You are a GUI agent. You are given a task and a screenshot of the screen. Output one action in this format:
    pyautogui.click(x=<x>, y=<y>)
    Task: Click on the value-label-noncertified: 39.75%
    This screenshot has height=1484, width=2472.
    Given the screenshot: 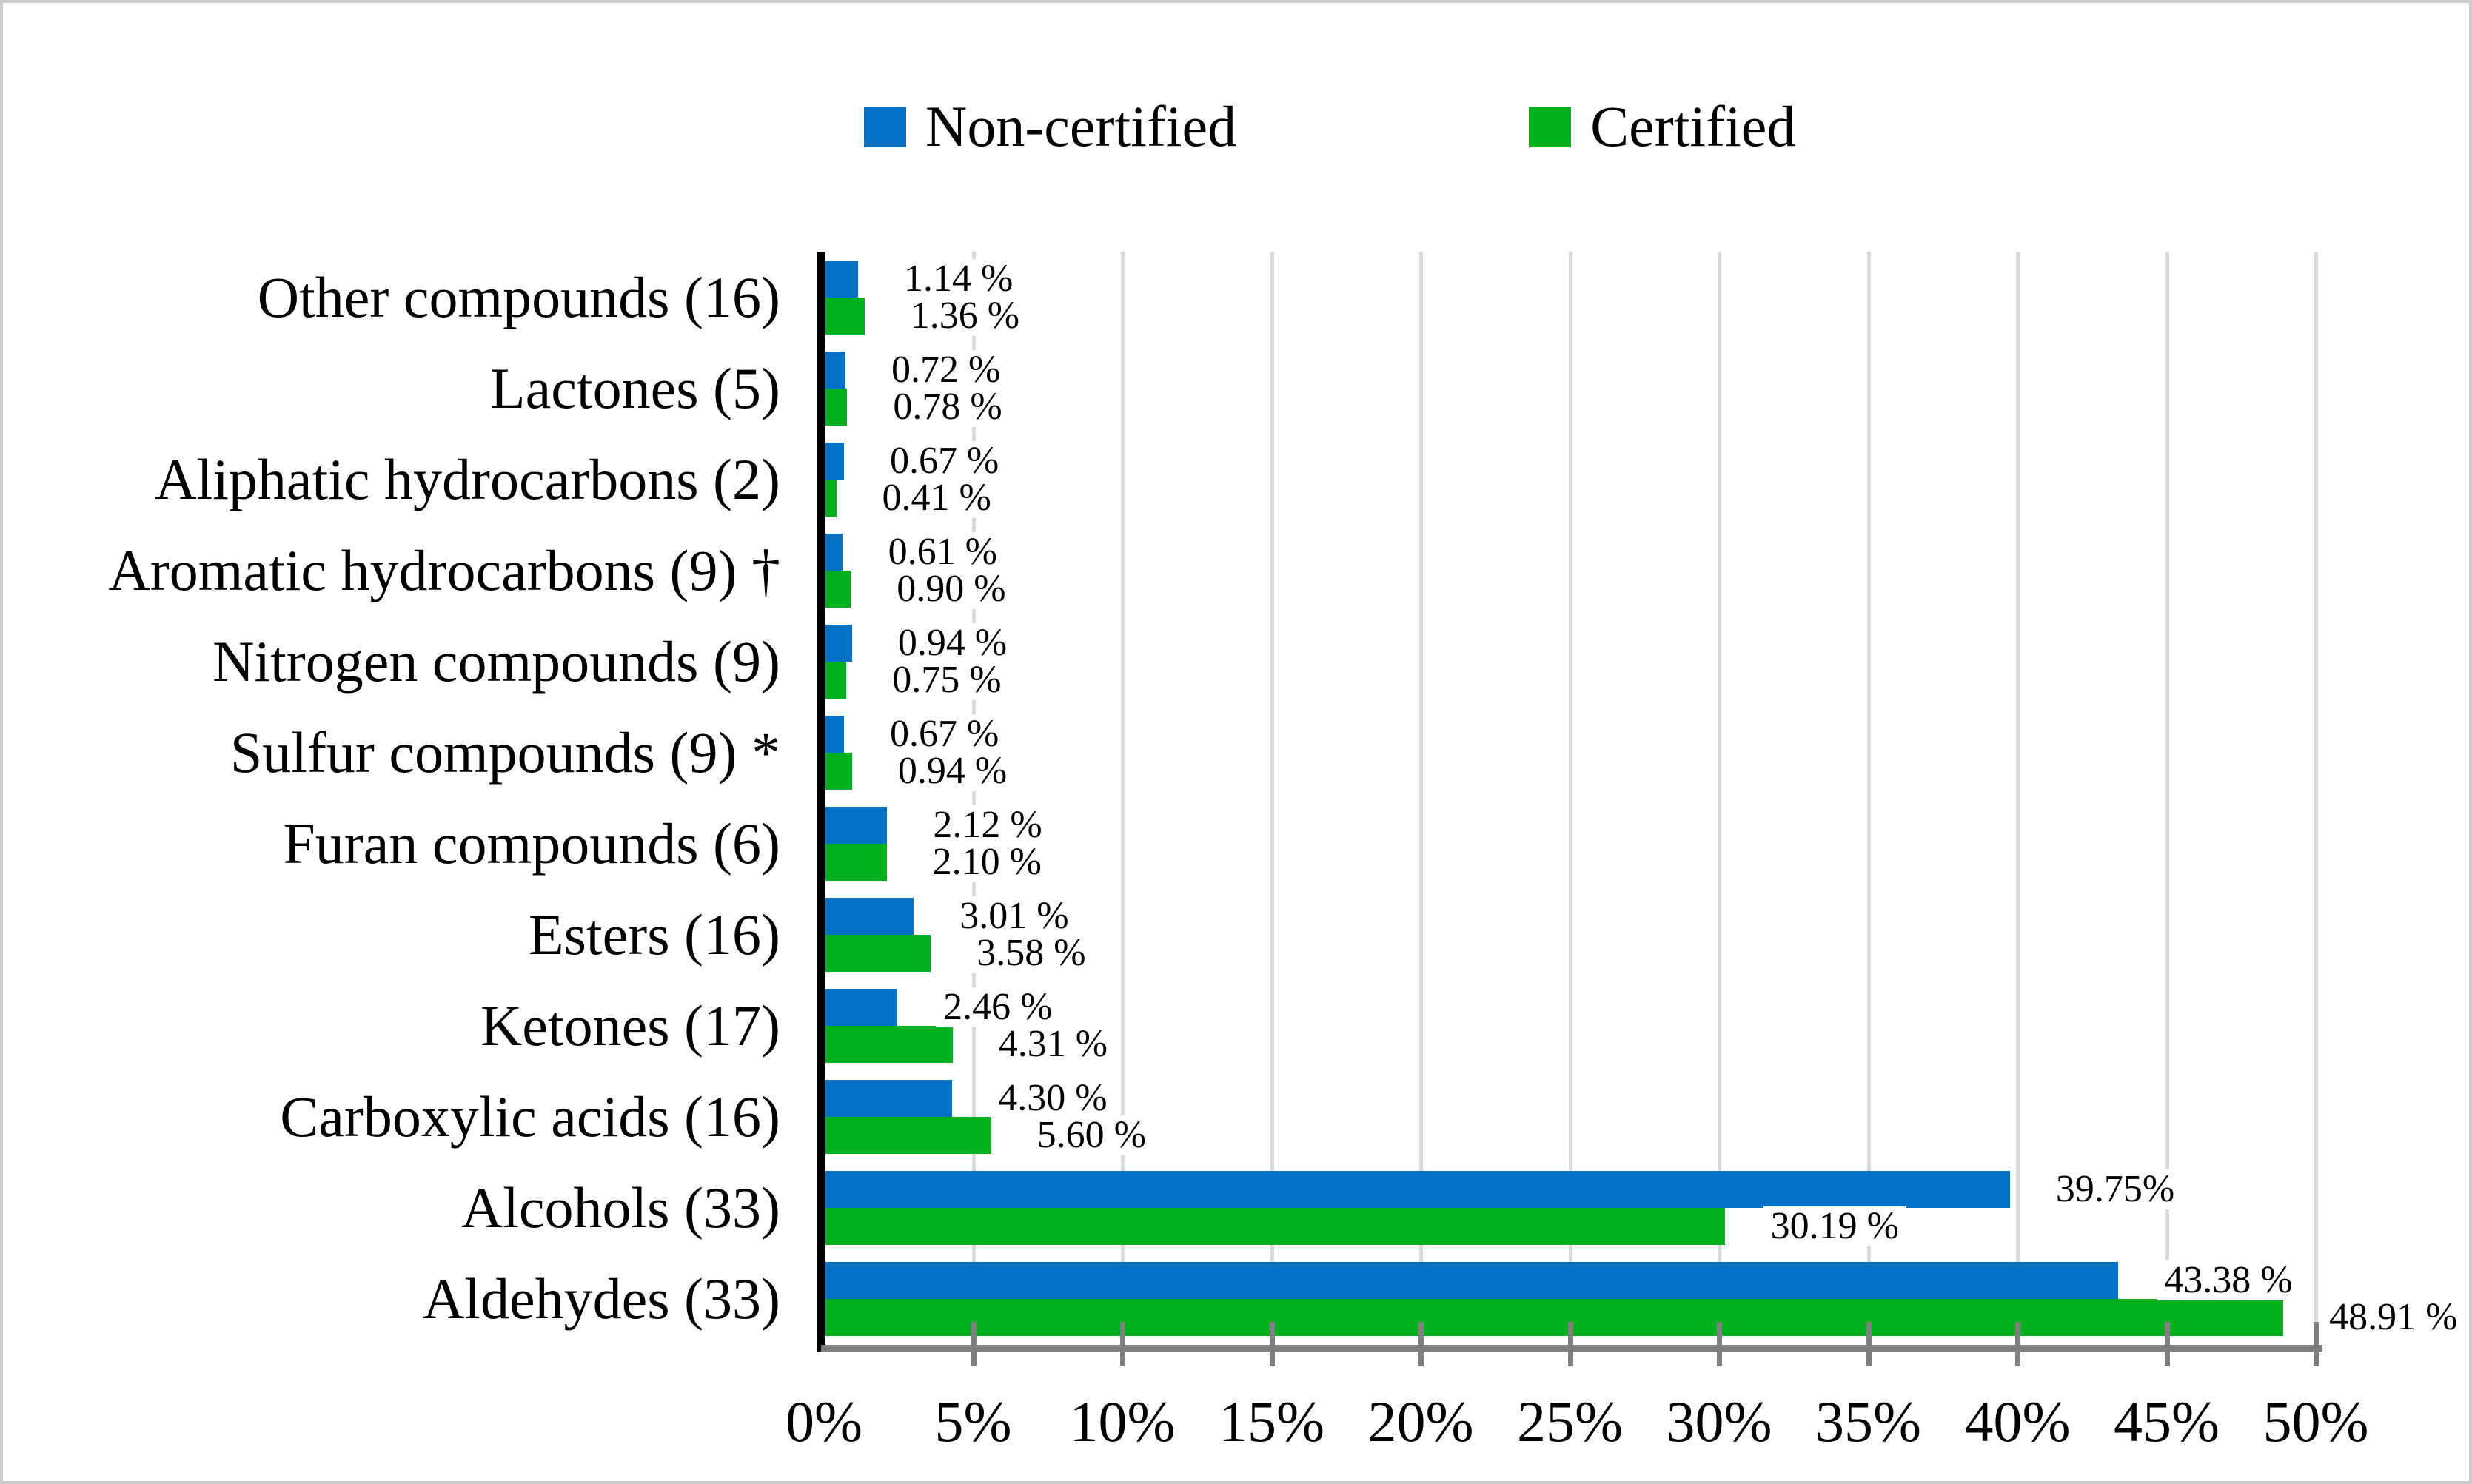 What is the action you would take?
    pyautogui.click(x=2115, y=1189)
    